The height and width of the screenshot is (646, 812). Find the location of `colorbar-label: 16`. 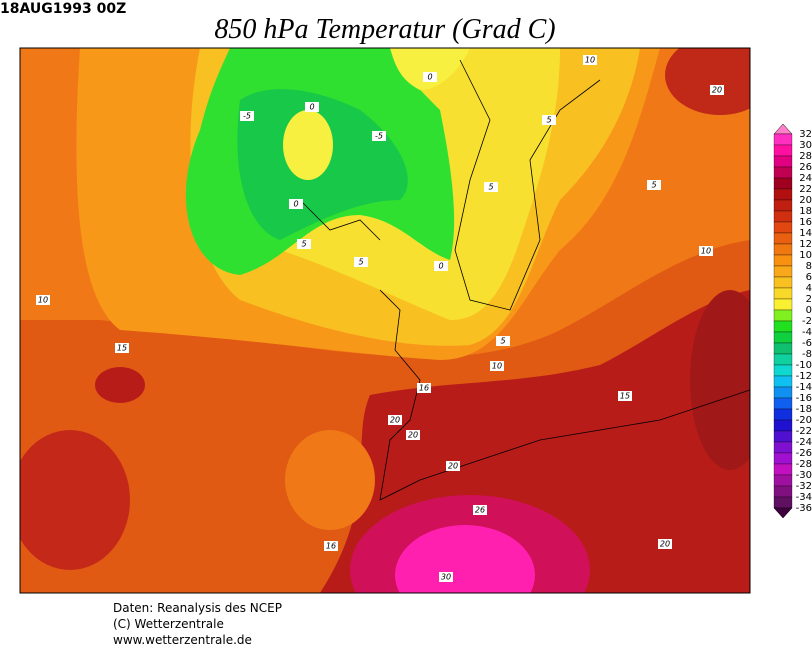

colorbar-label: 16 is located at coordinates (805, 222).